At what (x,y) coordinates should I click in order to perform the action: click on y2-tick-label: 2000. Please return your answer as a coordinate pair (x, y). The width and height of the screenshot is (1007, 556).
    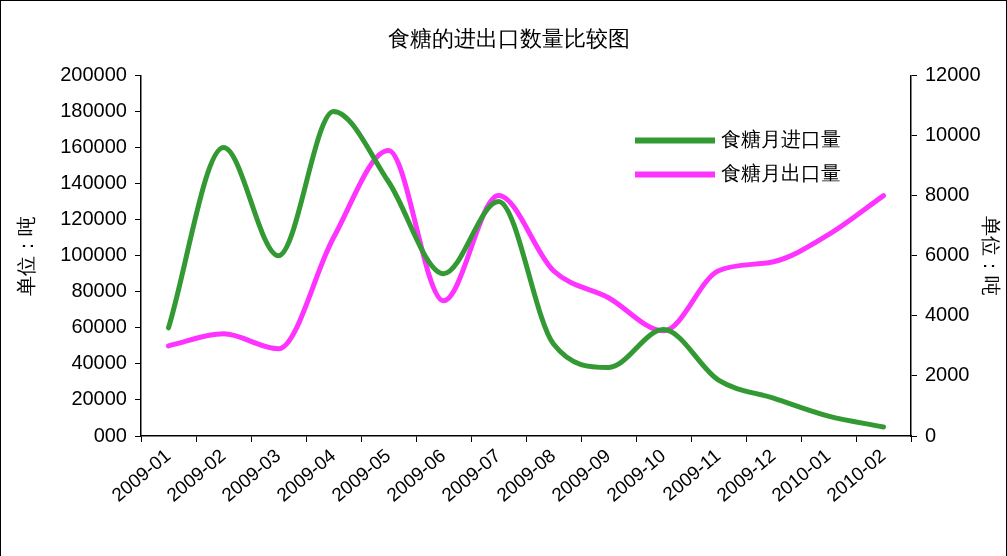
    Looking at the image, I should click on (947, 374).